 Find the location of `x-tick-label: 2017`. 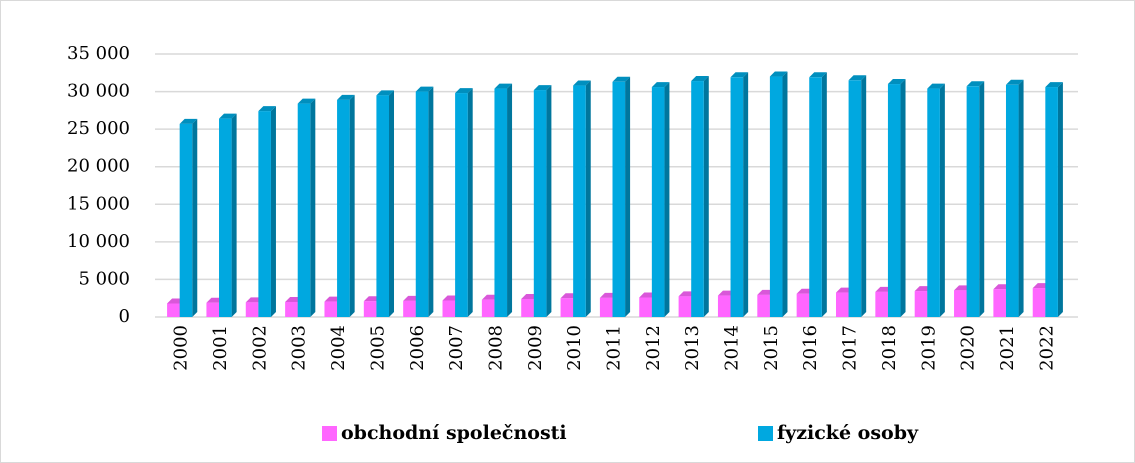

x-tick-label: 2017 is located at coordinates (850, 348).